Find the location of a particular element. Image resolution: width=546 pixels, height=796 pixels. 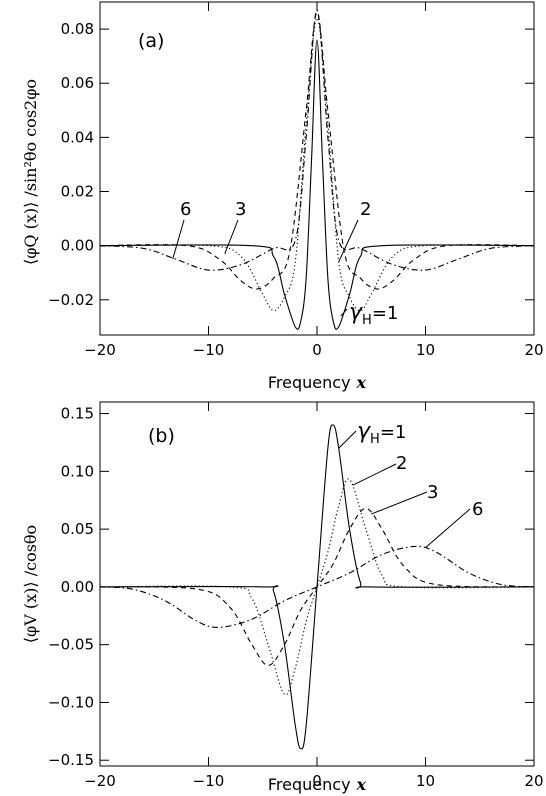

annotation-b-6: 6 is located at coordinates (477, 509).